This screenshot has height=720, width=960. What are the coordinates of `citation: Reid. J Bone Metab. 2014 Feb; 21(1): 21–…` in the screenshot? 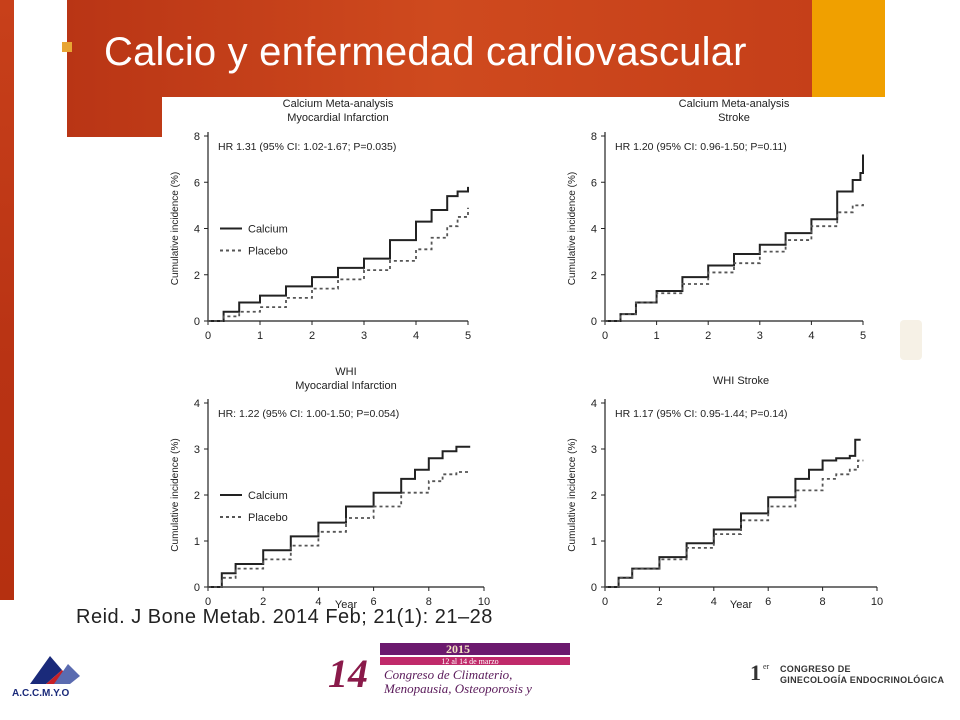 It's located at (284, 617).